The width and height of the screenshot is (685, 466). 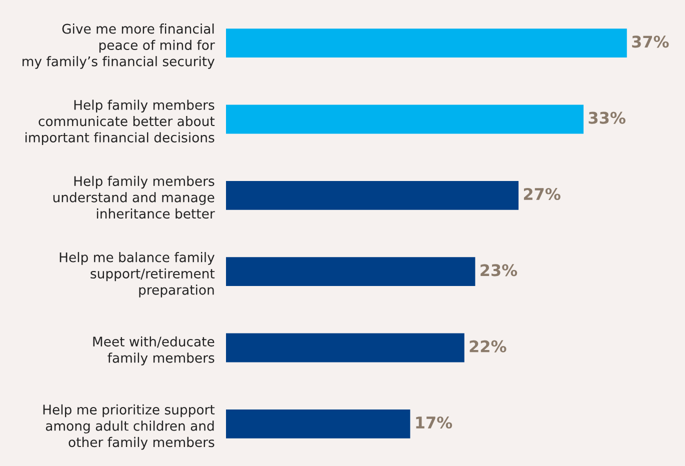 I want to click on y-tick-label: Give me more financial peace of mind for my family’s financial security, so click(x=118, y=46).